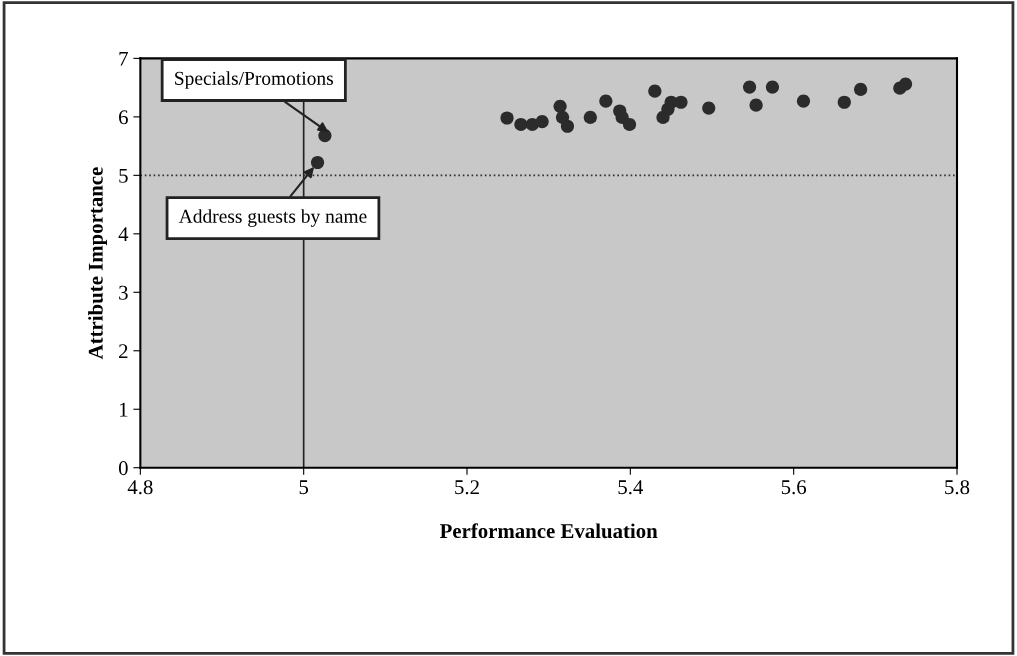 The height and width of the screenshot is (656, 1017). I want to click on y-tick-label: 2, so click(123, 351).